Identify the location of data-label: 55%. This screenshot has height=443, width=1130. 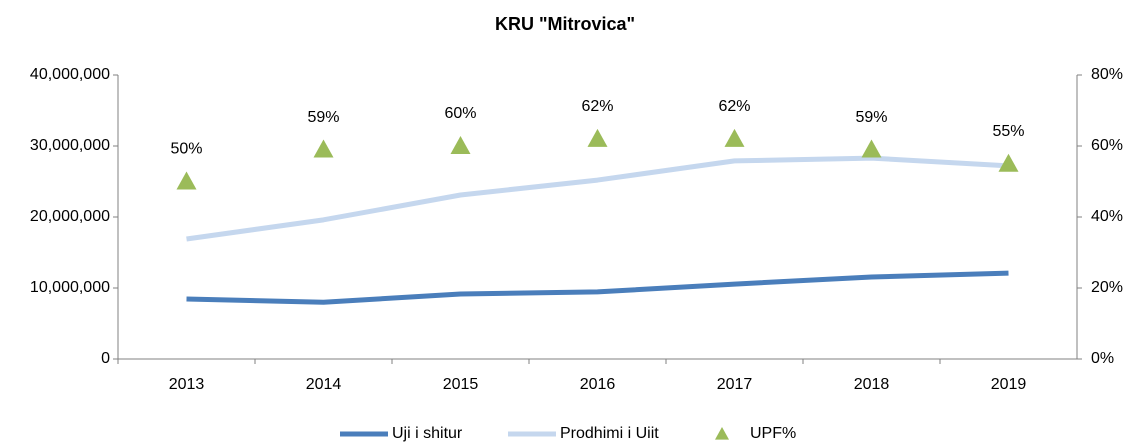
(1008, 131).